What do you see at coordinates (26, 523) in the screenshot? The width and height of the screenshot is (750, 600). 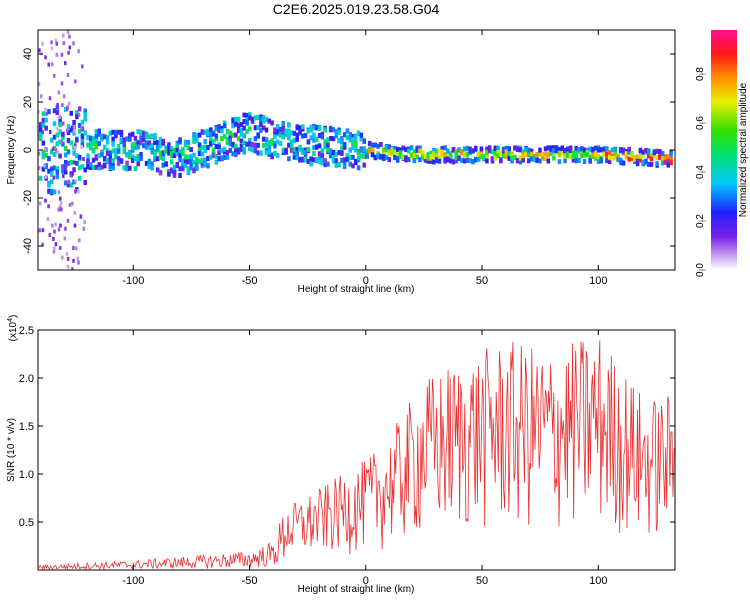 I see `y-tick-label: 0.5` at bounding box center [26, 523].